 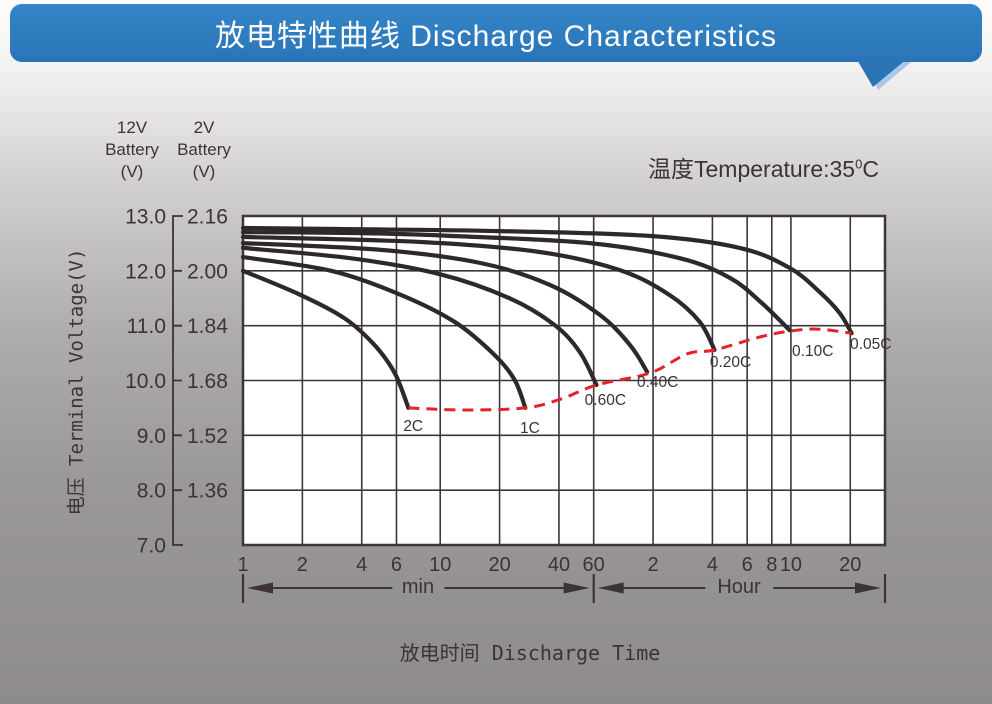 What do you see at coordinates (413, 426) in the screenshot?
I see `curve-label-2C: 2C` at bounding box center [413, 426].